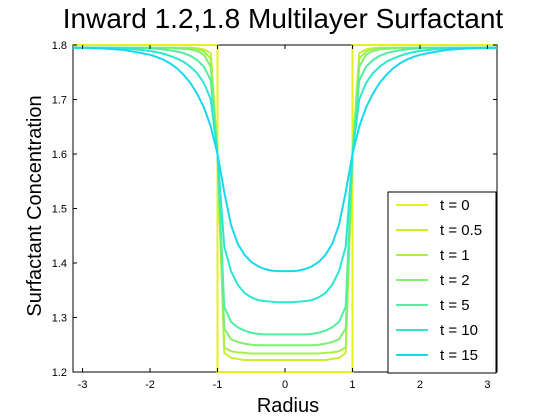 The height and width of the screenshot is (420, 560). What do you see at coordinates (459, 330) in the screenshot?
I see `legend-label-5: t = 10` at bounding box center [459, 330].